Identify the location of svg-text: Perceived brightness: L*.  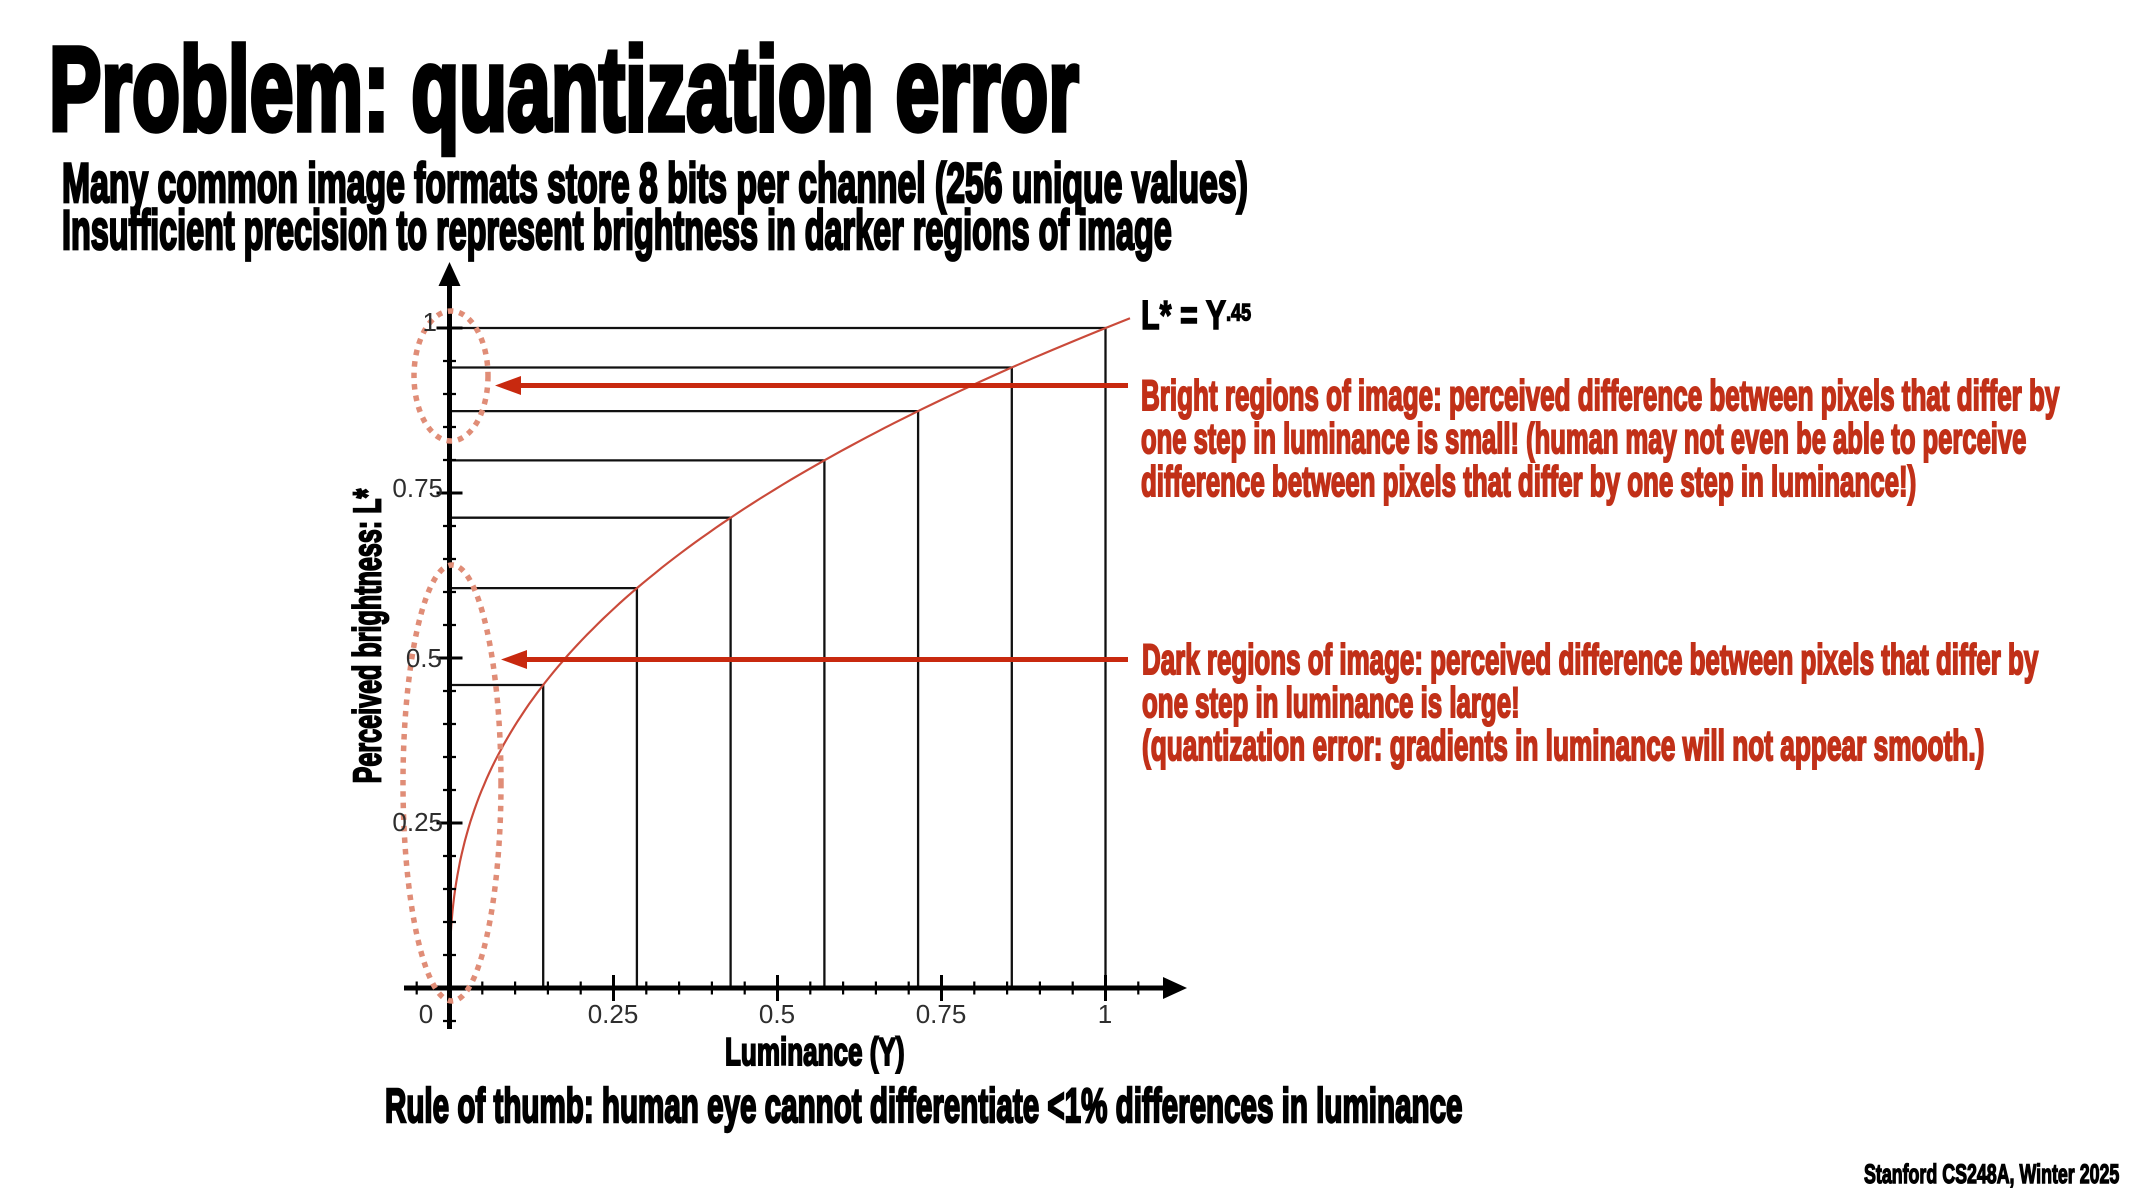
(367, 635).